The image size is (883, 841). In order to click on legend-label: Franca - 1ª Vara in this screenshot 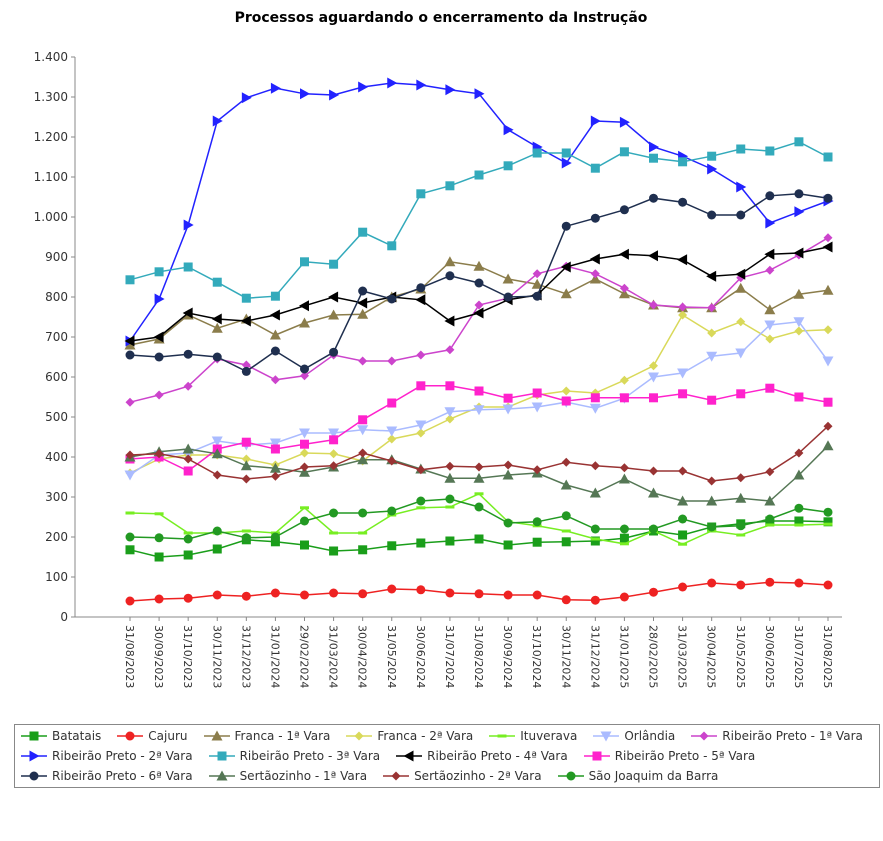, I will do `click(282, 736)`.